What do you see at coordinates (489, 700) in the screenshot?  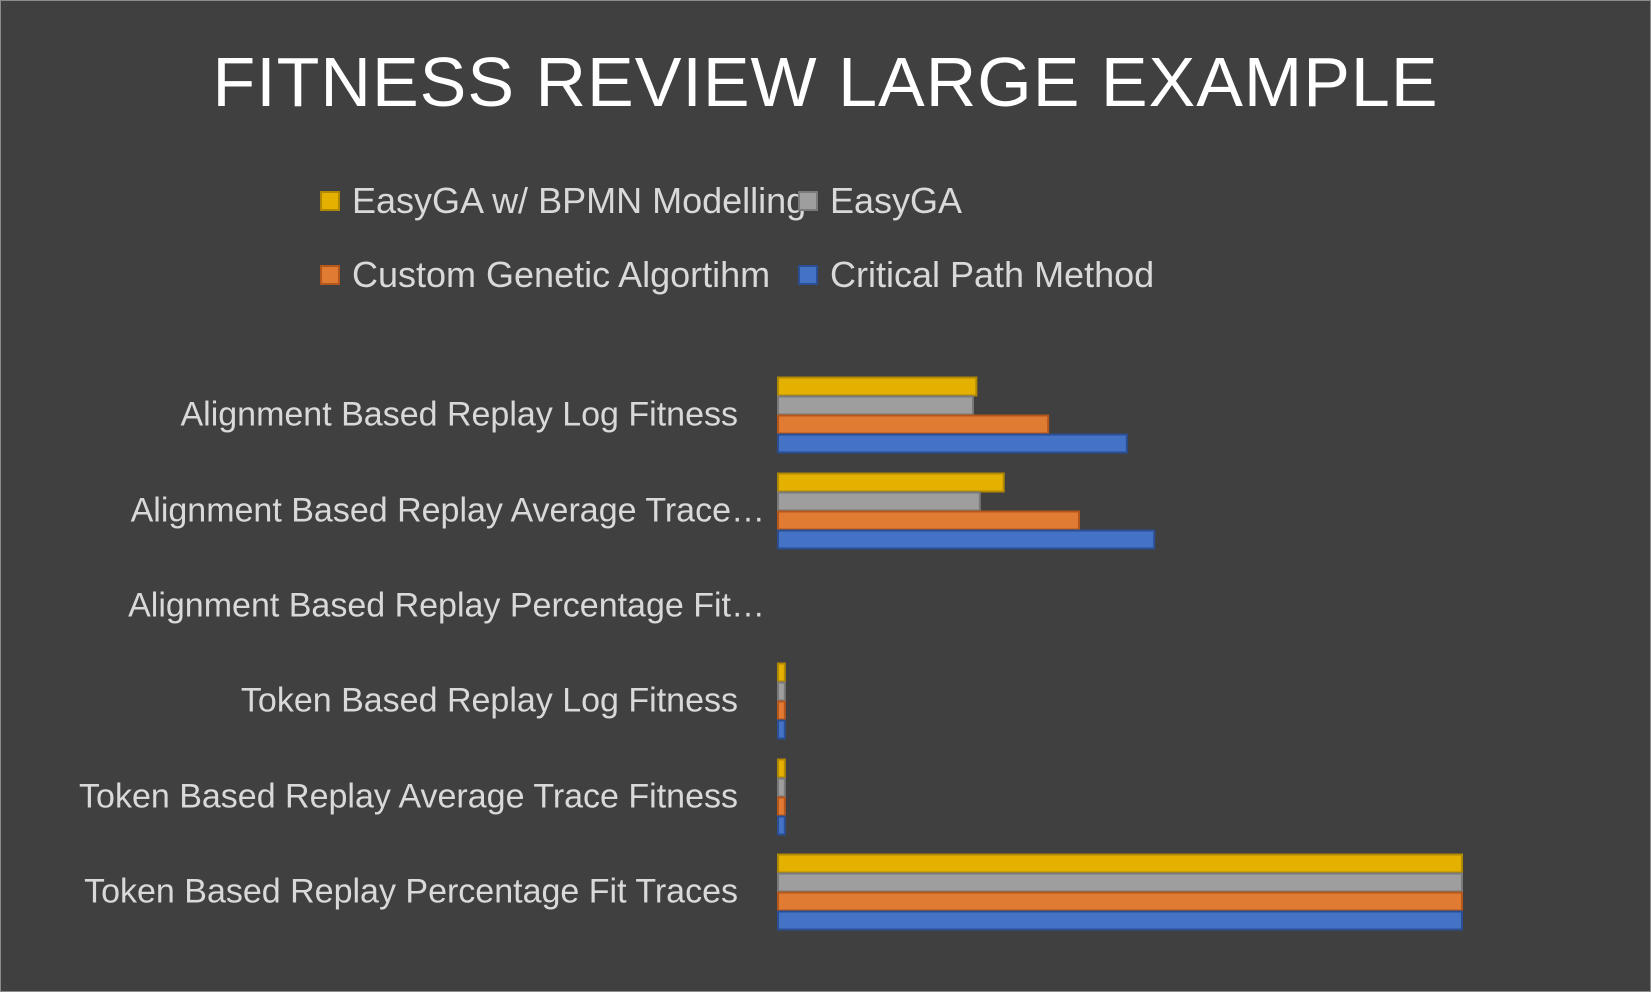 I see `y-tick-label: Token Based Replay Log Fitness` at bounding box center [489, 700].